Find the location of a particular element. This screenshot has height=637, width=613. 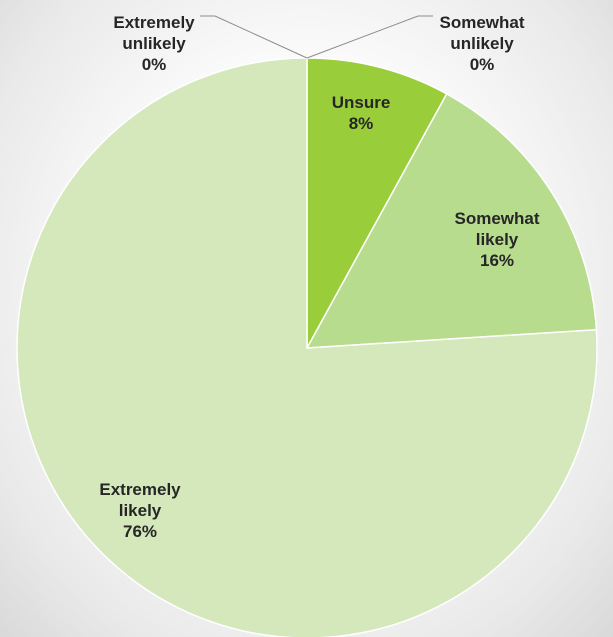

data-label-extremely-likely: Extremely likely 76% is located at coordinates (140, 510).